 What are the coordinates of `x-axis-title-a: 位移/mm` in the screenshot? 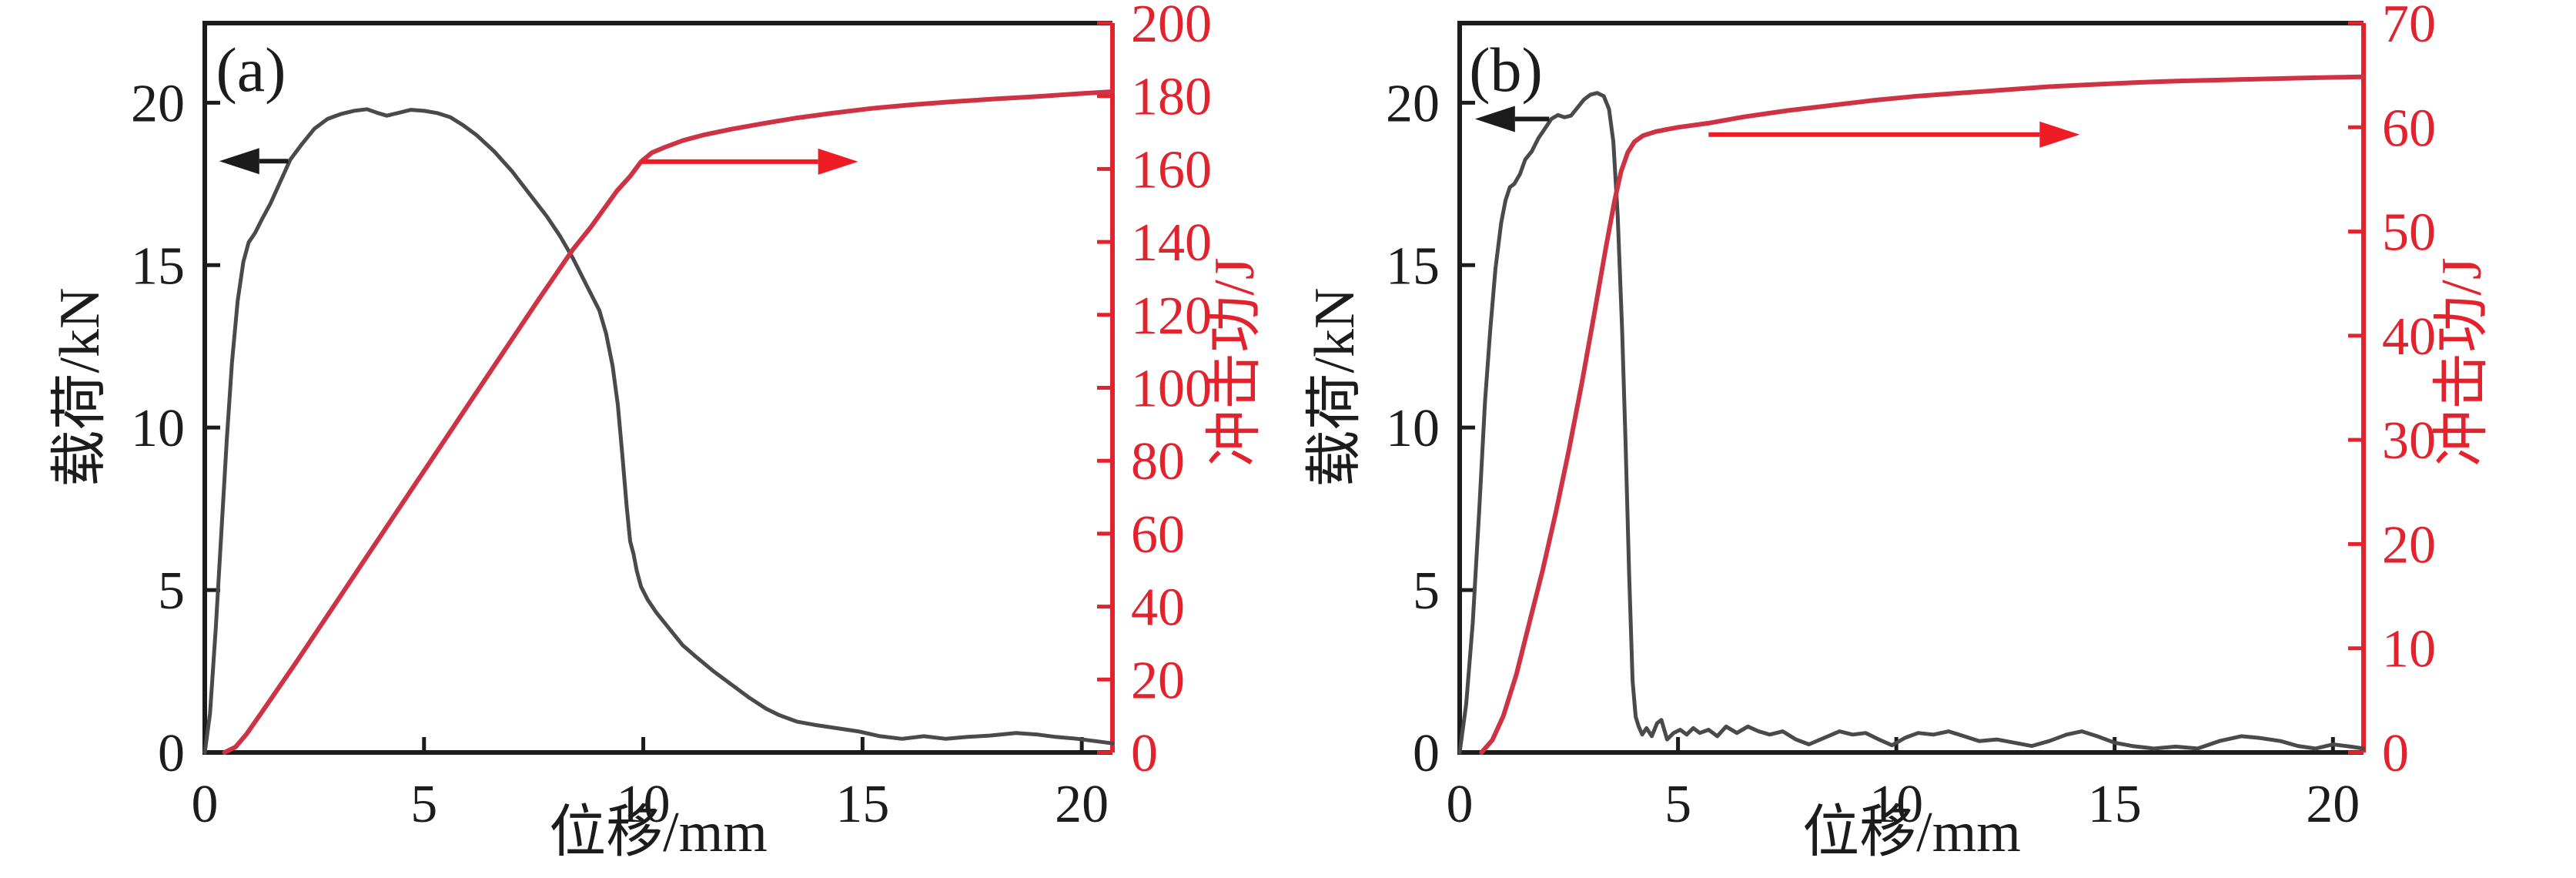 It's located at (659, 832).